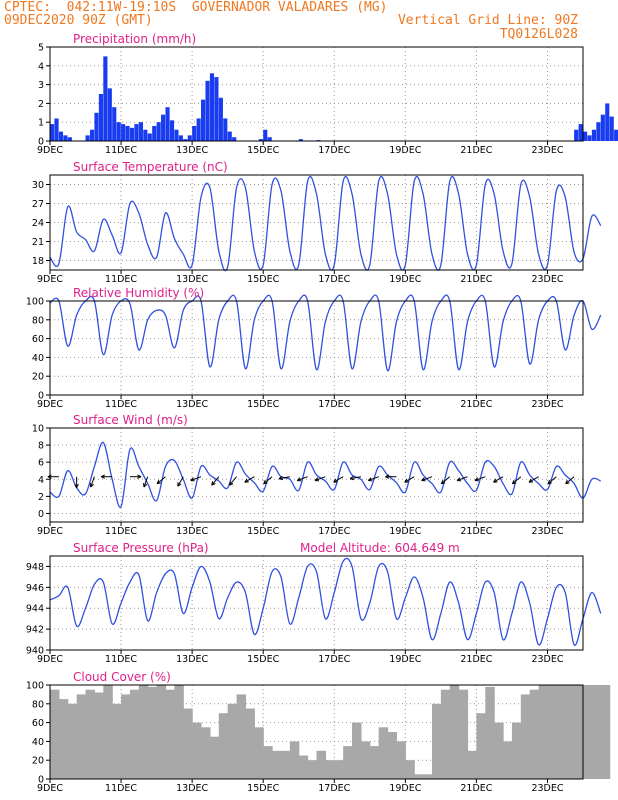 Image resolution: width=618 pixels, height=800 pixels. What do you see at coordinates (192, 279) in the screenshot?
I see `temp-xtick-label: 13DEC` at bounding box center [192, 279].